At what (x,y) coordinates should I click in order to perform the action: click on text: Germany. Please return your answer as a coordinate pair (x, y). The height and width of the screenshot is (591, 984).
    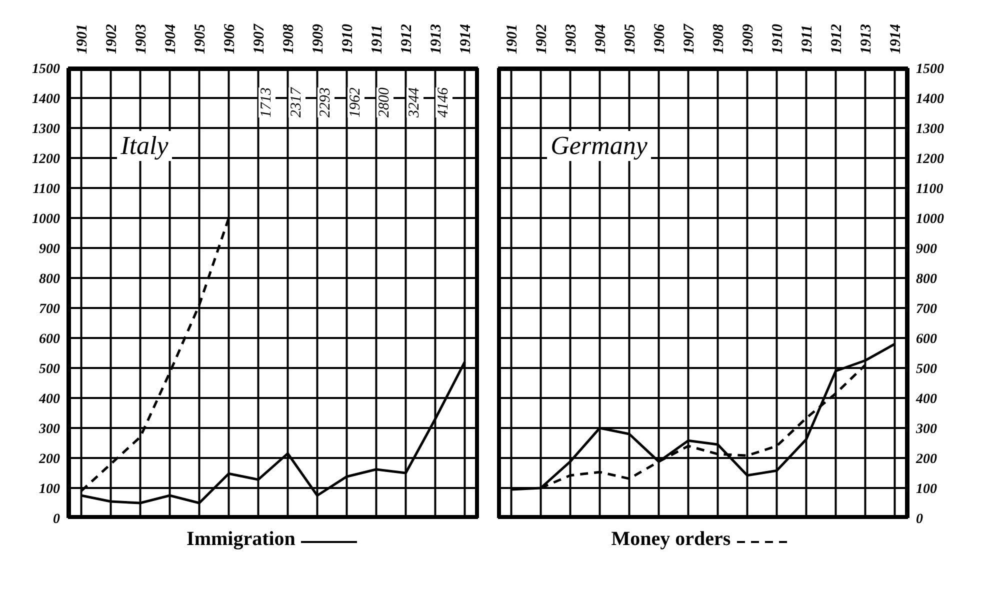
    Looking at the image, I should click on (599, 146).